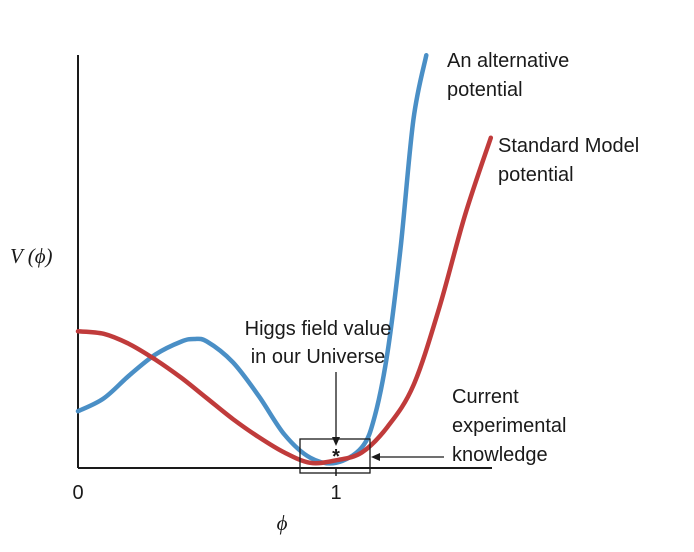  Describe the element at coordinates (536, 175) in the screenshot. I see `standard-model-label-line-2: potential` at that location.